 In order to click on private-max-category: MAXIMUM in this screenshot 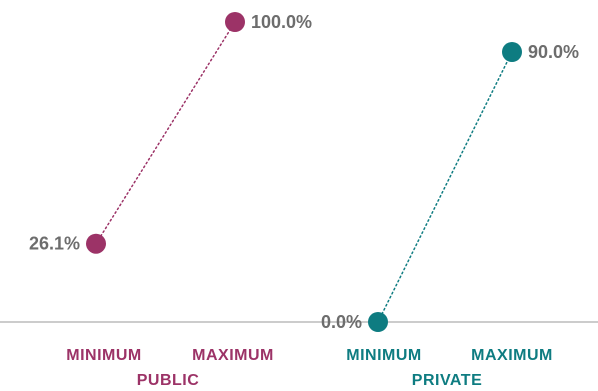, I will do `click(512, 355)`.